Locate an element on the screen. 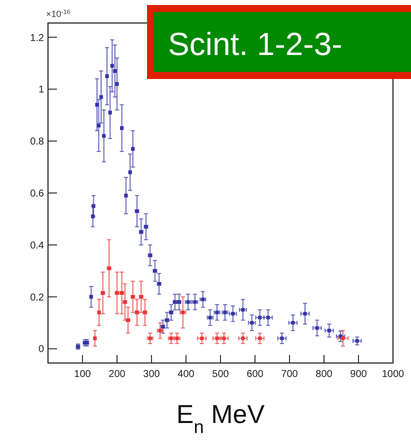  y-tick-label: 0.4 is located at coordinates (37, 246).